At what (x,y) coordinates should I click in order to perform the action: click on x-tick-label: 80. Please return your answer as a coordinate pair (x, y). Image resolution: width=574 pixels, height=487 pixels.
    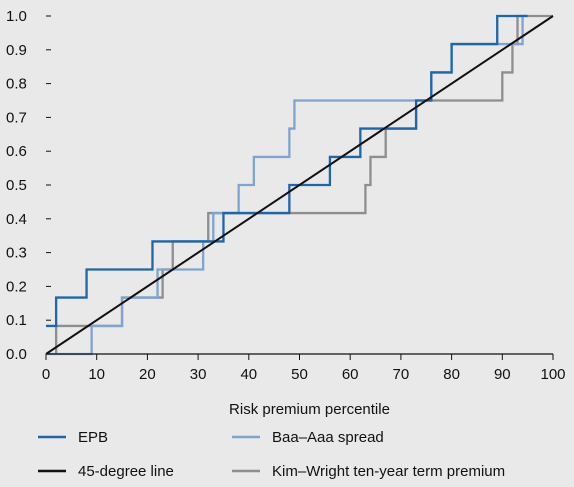
    Looking at the image, I should click on (451, 374).